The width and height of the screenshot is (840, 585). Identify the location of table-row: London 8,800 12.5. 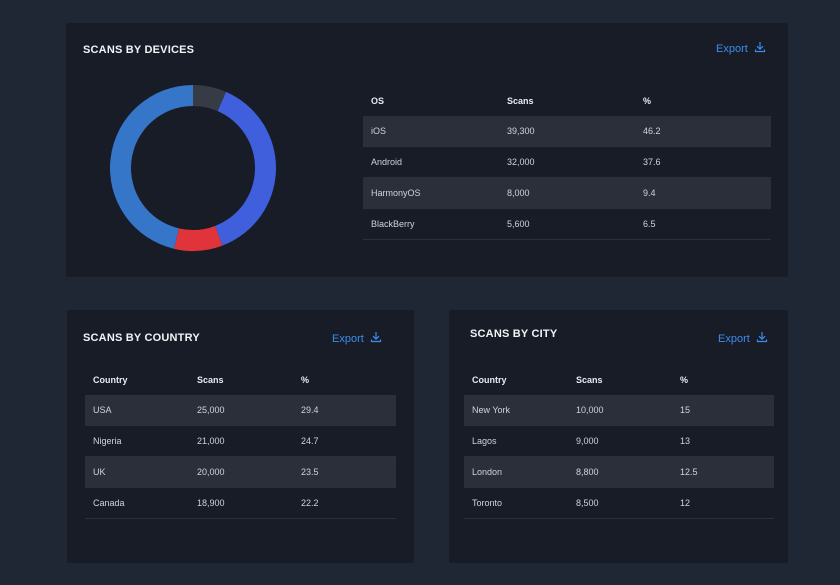
(619, 472).